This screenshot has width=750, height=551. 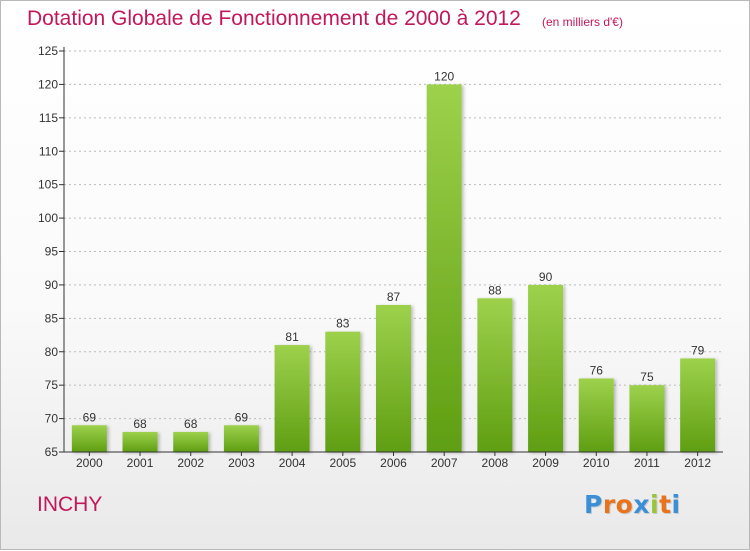 I want to click on x-tick-label: 2000, so click(x=89, y=463).